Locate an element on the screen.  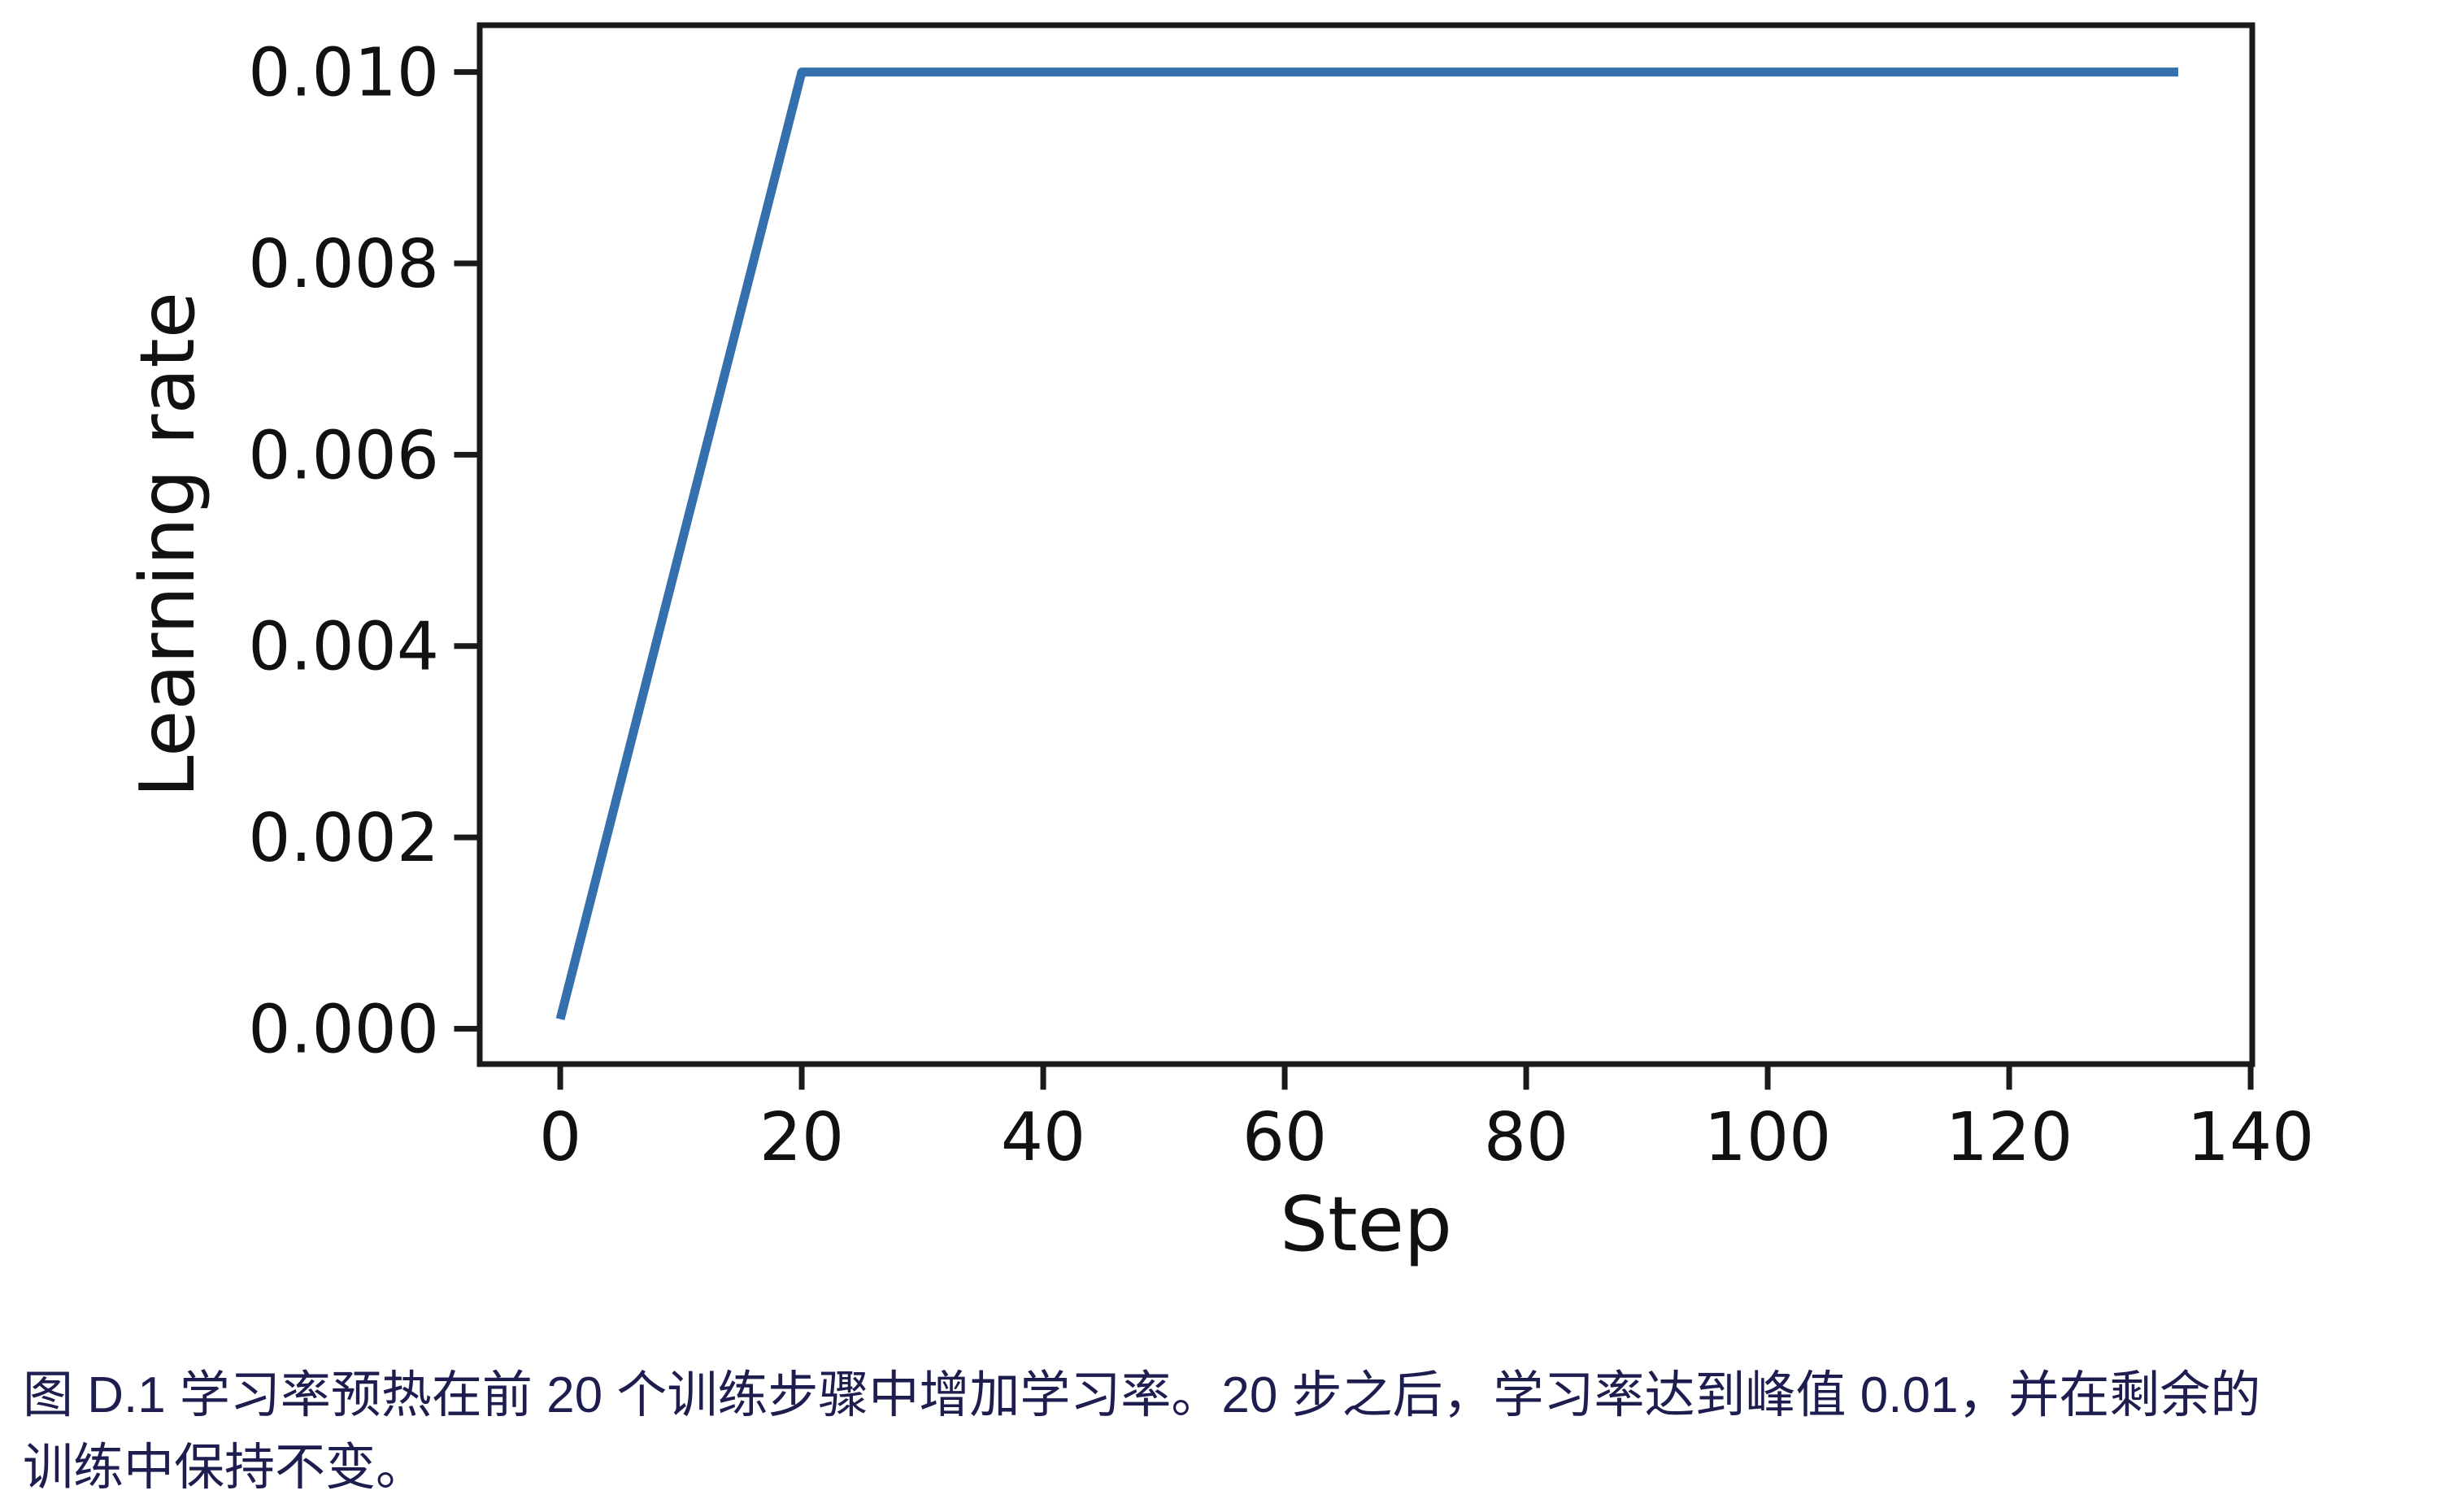
x-tick-label: 80 is located at coordinates (1526, 1137).